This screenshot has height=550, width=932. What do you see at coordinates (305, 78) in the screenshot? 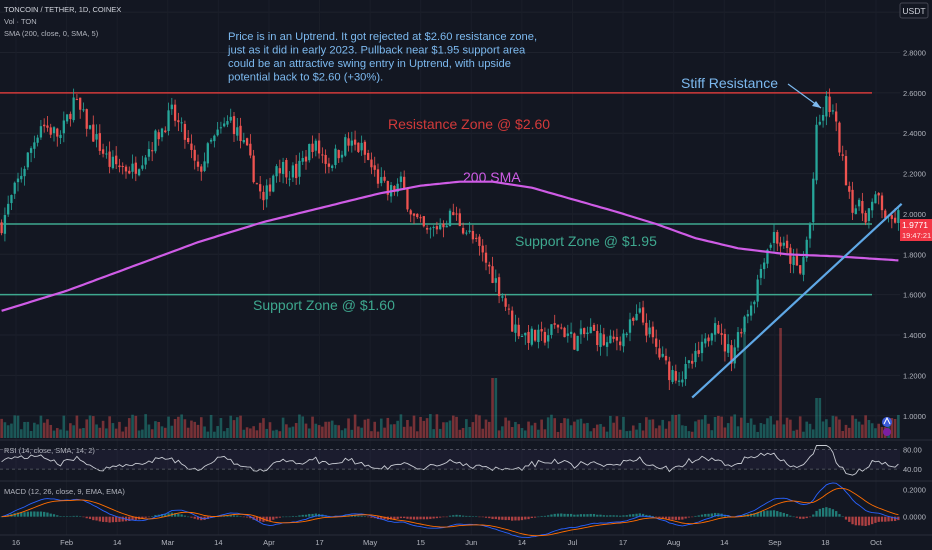
I see `note-line: potential back to $2.60 (+30%).` at bounding box center [305, 78].